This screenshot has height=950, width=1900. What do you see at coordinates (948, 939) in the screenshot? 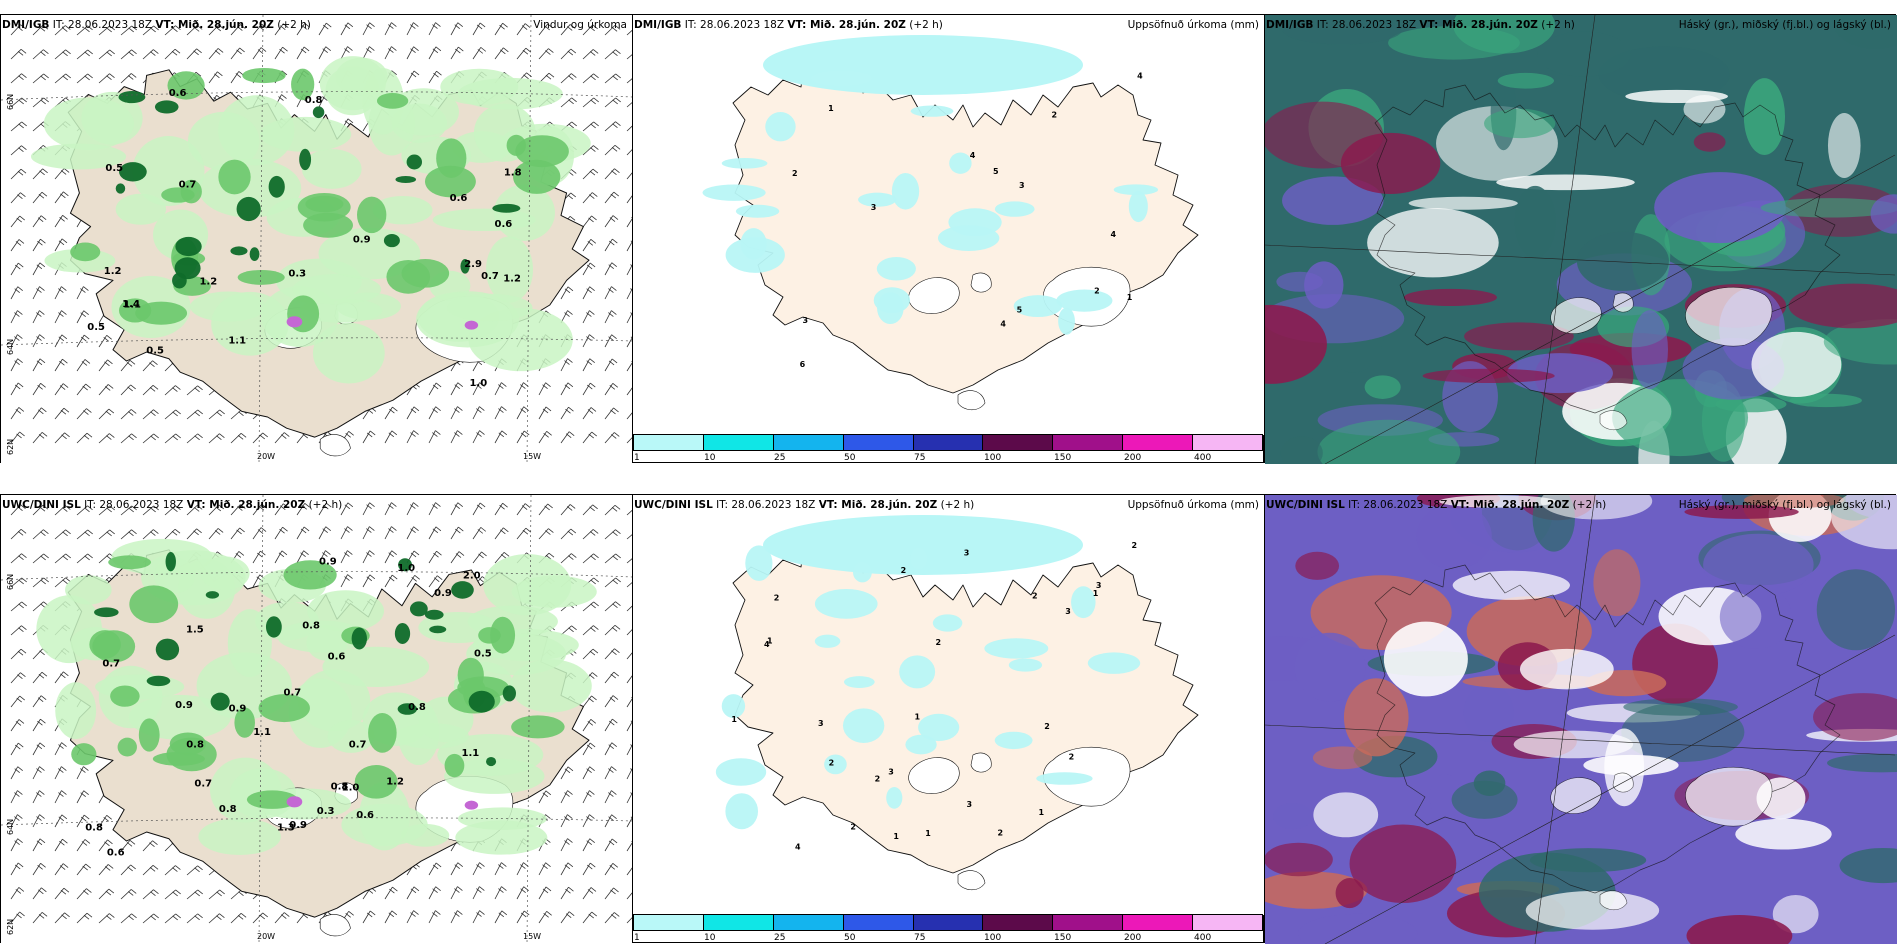
I see `colorbar-ticks: 1 10 25 50 75 100 150 200 400` at bounding box center [948, 939].